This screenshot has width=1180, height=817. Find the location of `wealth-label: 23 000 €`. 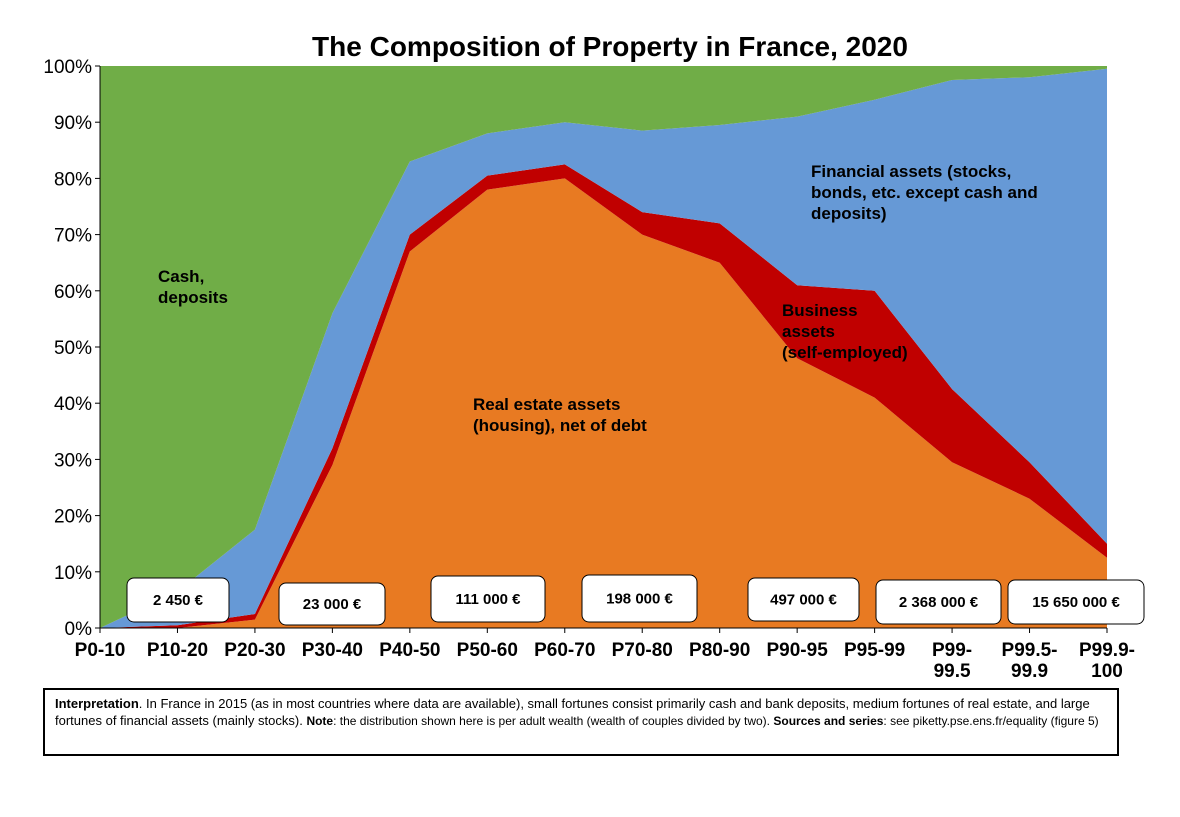

wealth-label: 23 000 € is located at coordinates (332, 604).